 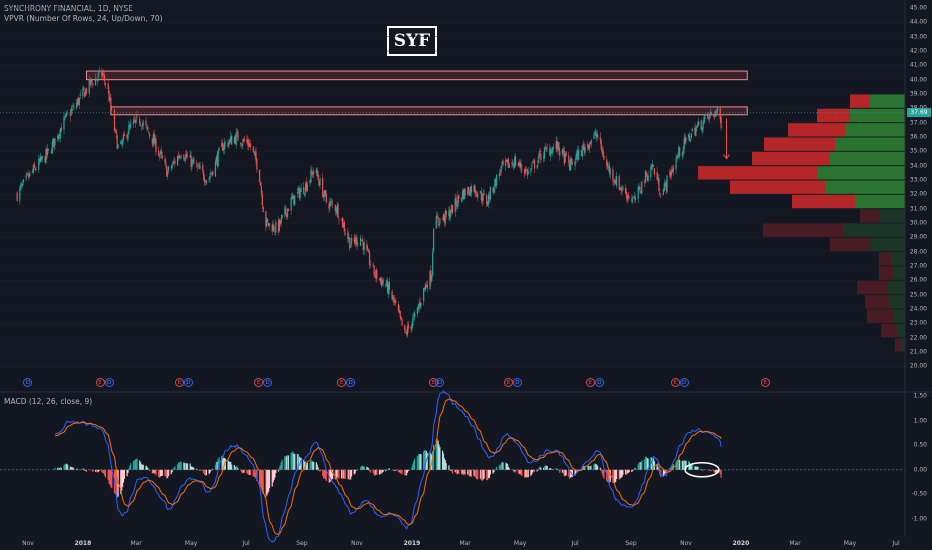 I want to click on price-tick-label: 26.00, so click(x=918, y=280).